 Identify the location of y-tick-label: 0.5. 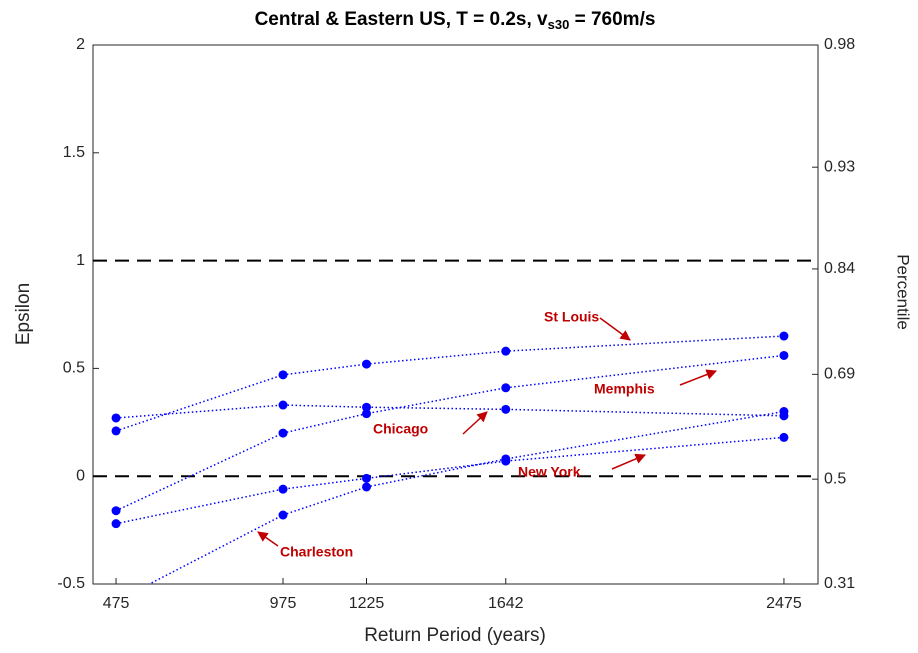
(74, 368).